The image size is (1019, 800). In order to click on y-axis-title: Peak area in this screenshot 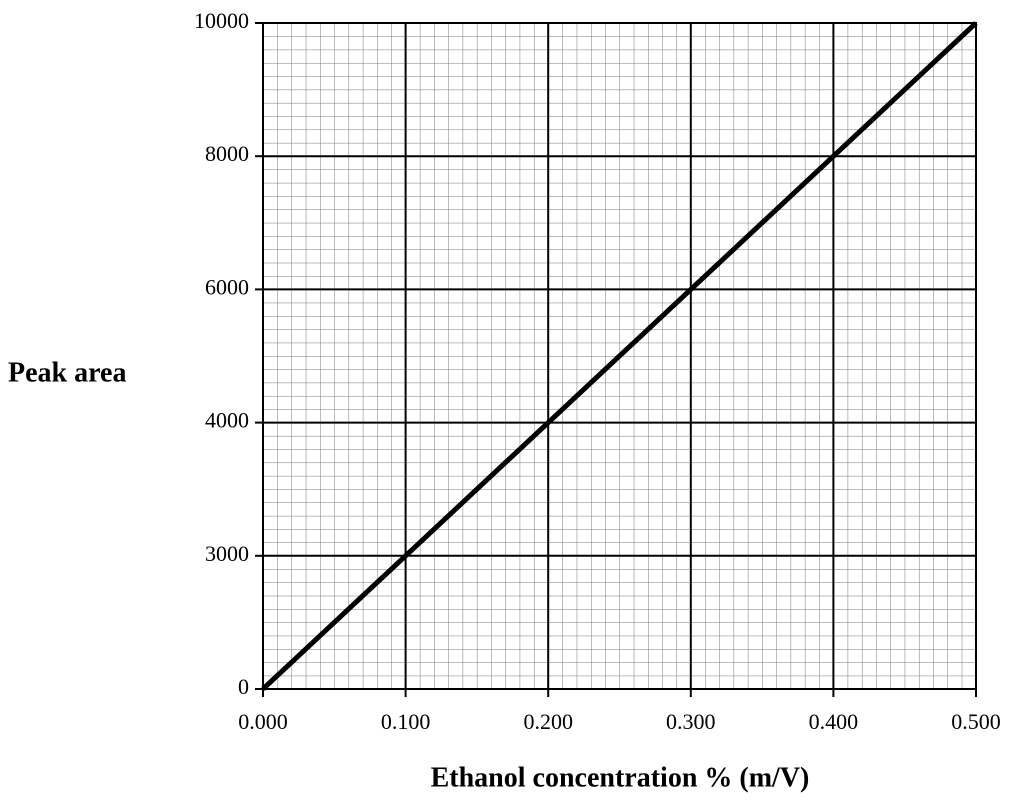, I will do `click(67, 372)`.